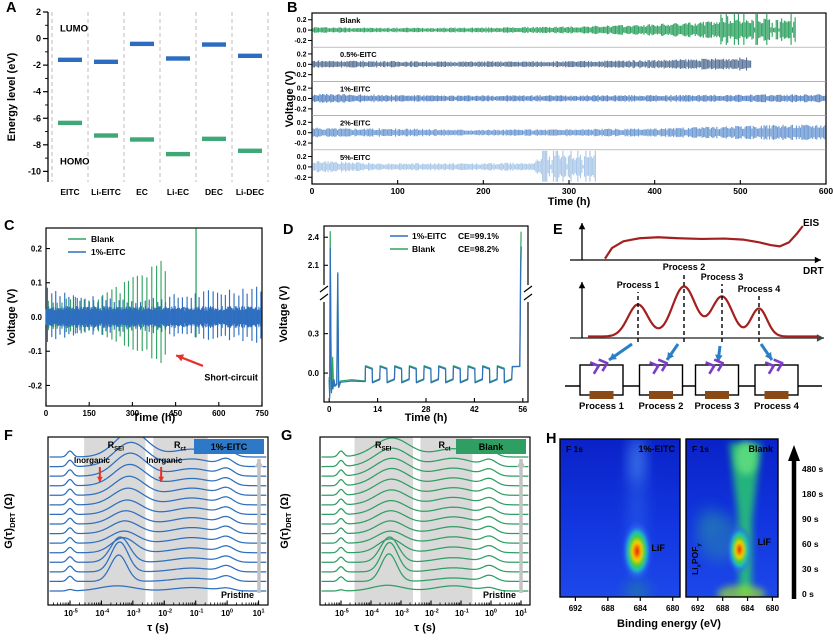 The width and height of the screenshot is (833, 641). I want to click on x-axis-label-f: τ (s), so click(158, 628).